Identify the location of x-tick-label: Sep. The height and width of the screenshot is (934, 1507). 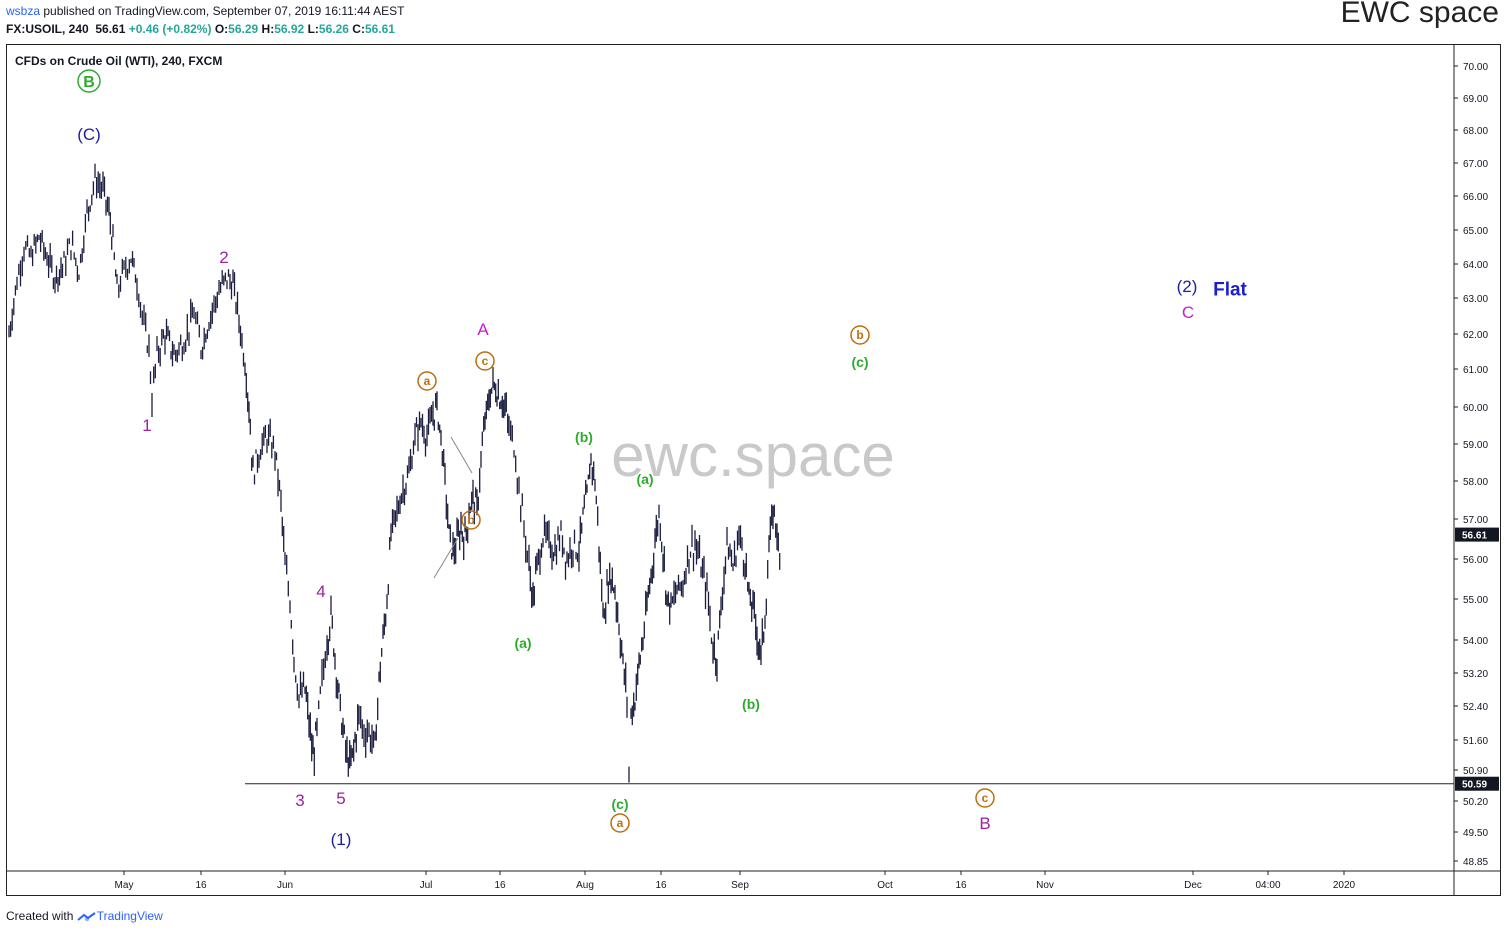
(740, 885).